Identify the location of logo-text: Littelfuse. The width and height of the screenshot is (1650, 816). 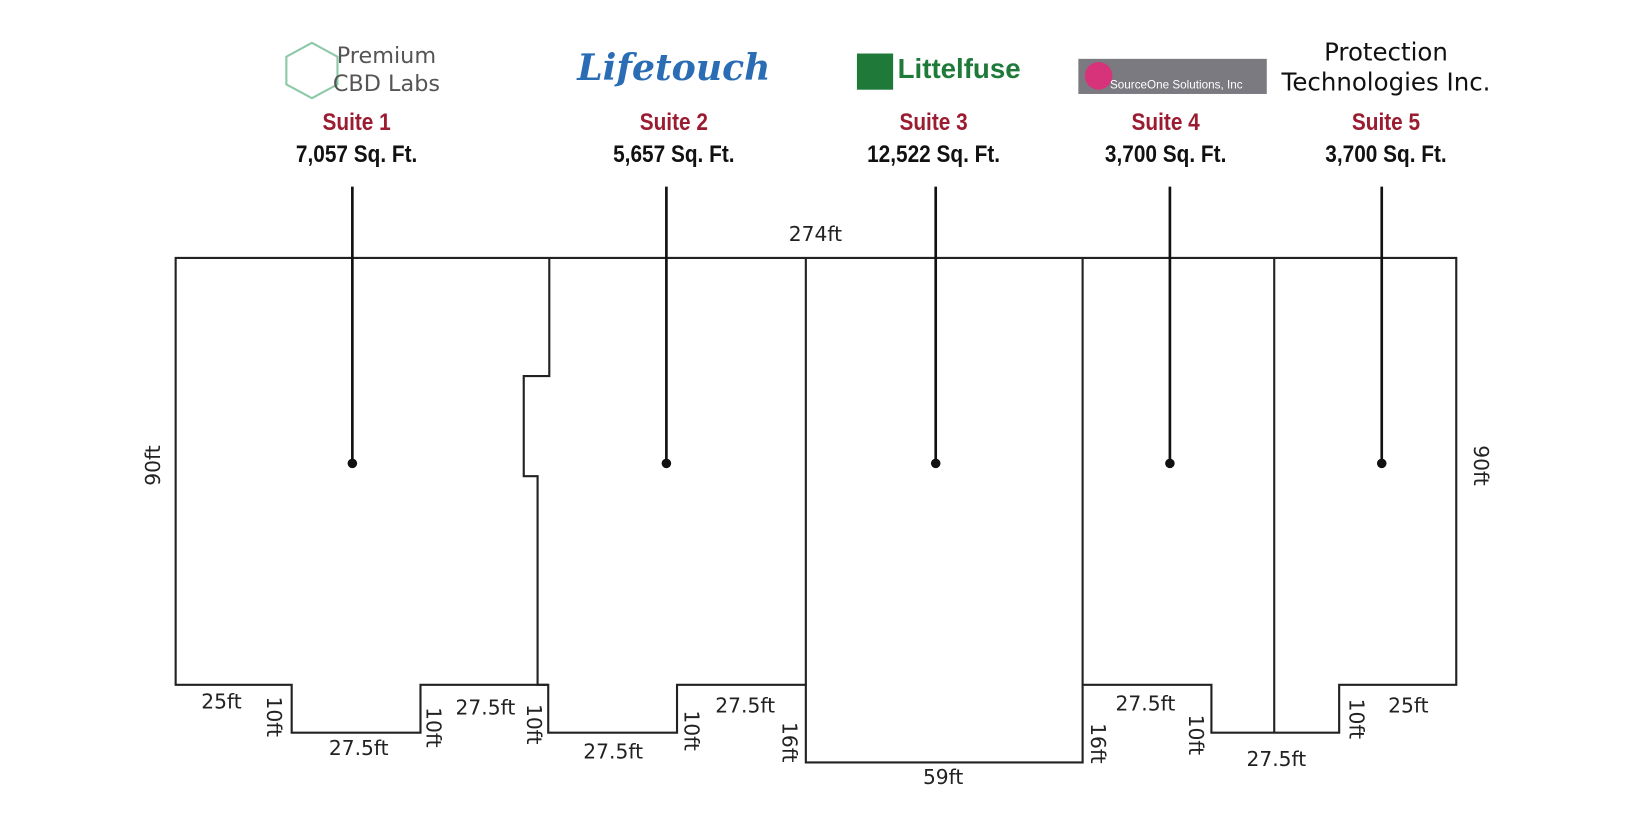
(959, 68).